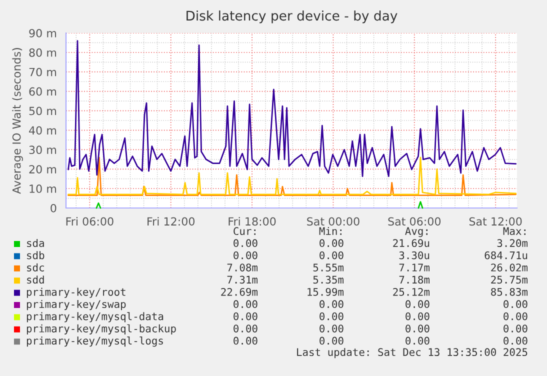 This screenshot has height=376, width=547. I want to click on text: 26.02m, so click(509, 268).